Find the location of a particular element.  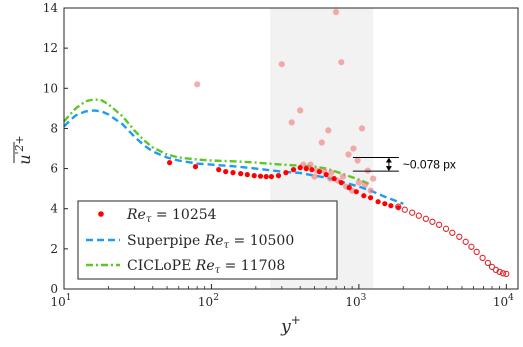

x-tick-label-0: 10¹ is located at coordinates (60, 301).